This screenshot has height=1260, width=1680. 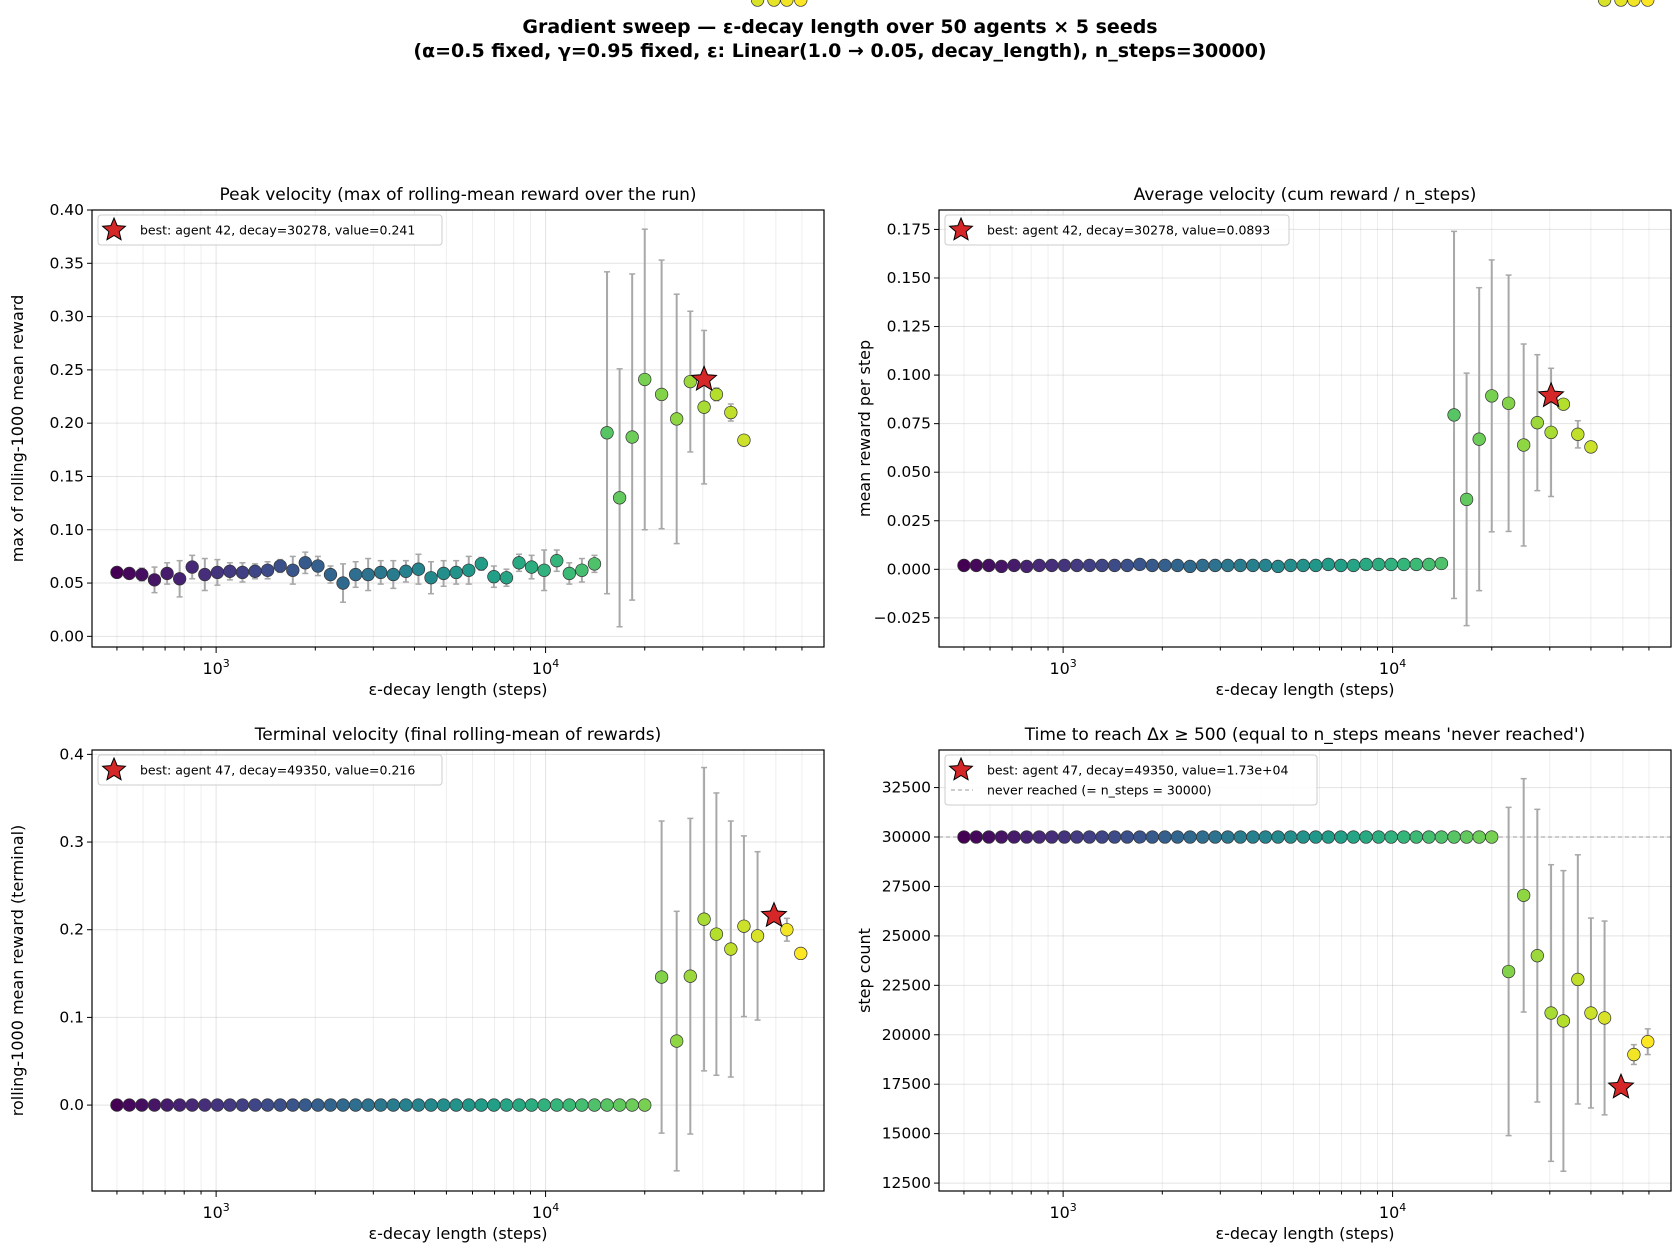 What do you see at coordinates (270, 770) in the screenshot?
I see `legend-box` at bounding box center [270, 770].